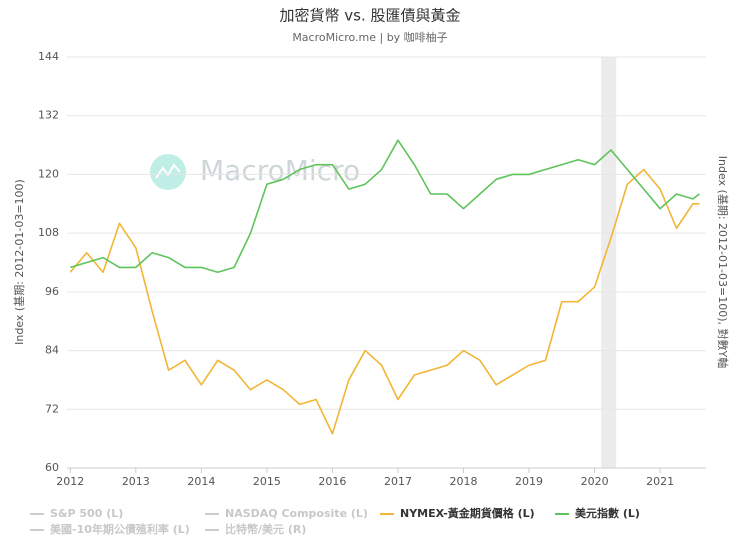 The height and width of the screenshot is (555, 740). Describe the element at coordinates (723, 262) in the screenshot. I see `y2-axis-label: Index (基期: 2012-01-03=100), 對數Y軸` at that location.